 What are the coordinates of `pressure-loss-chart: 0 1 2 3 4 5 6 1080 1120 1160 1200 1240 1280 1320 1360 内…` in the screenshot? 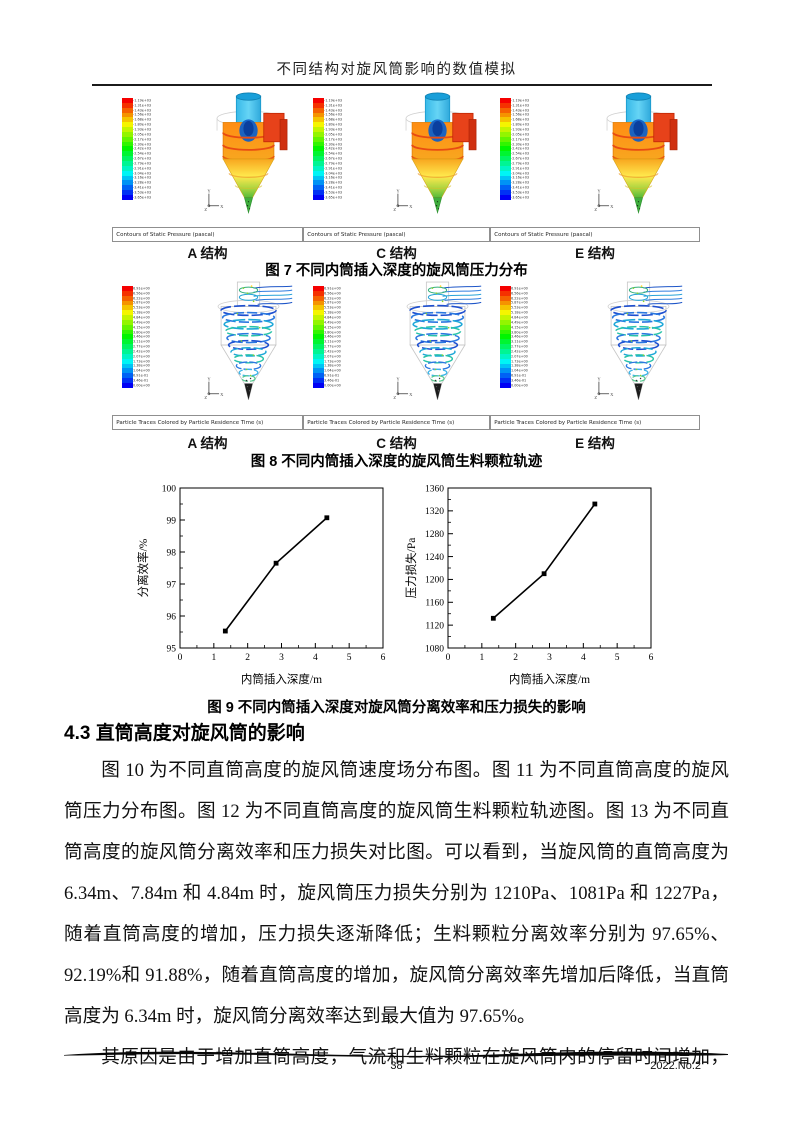 It's located at (529, 585).